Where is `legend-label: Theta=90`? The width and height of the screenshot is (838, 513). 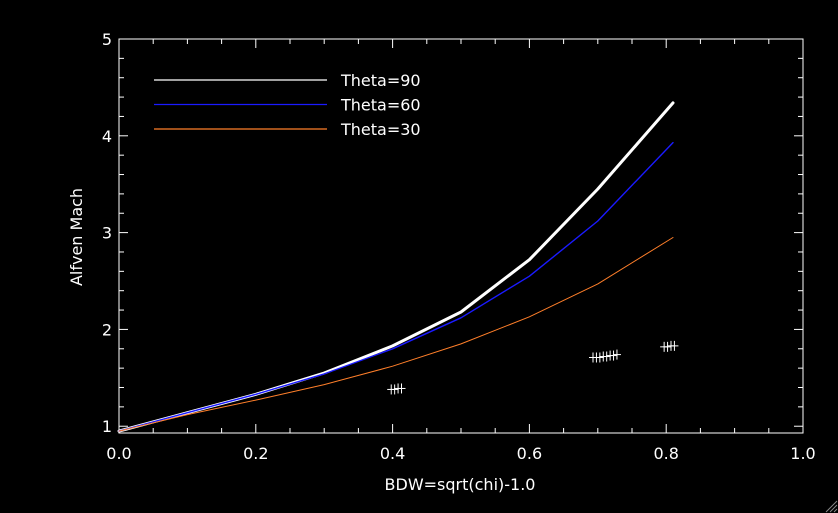
legend-label: Theta=90 is located at coordinates (380, 80).